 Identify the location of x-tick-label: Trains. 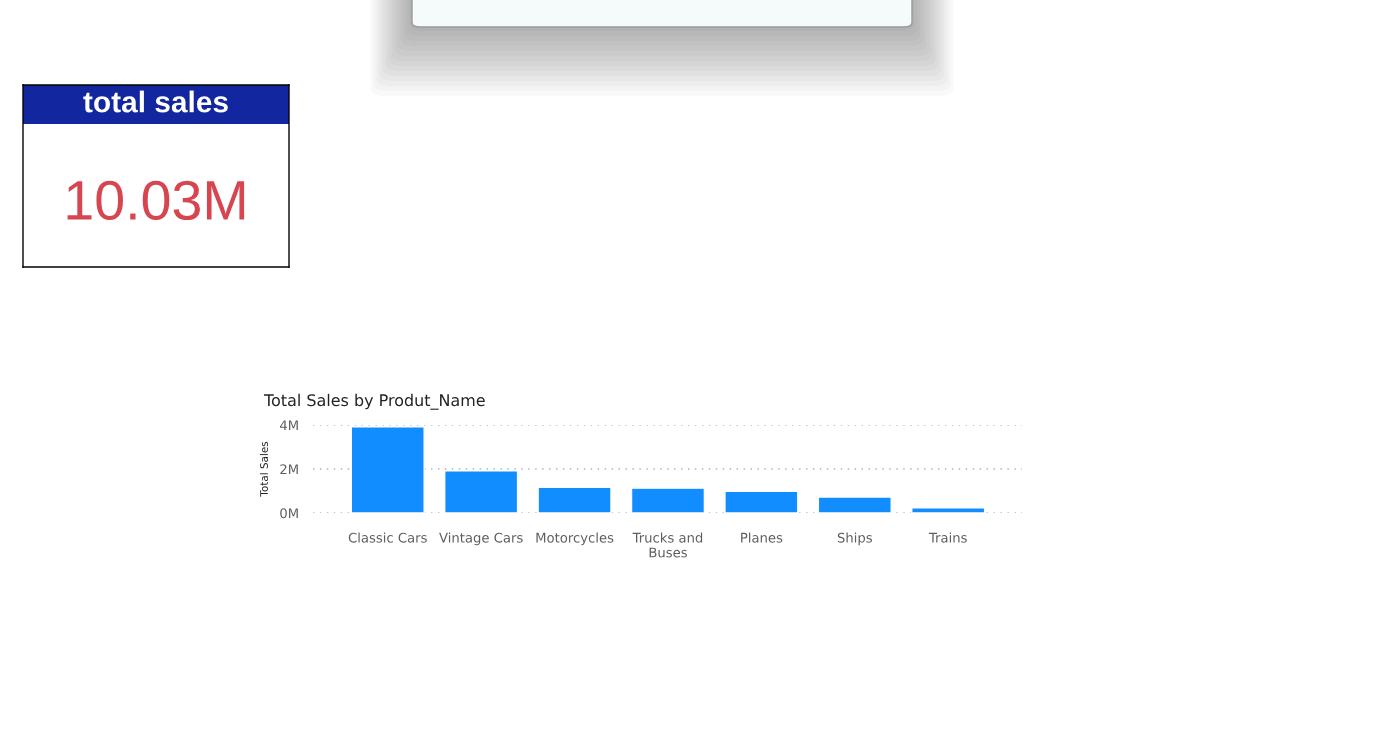
(947, 537).